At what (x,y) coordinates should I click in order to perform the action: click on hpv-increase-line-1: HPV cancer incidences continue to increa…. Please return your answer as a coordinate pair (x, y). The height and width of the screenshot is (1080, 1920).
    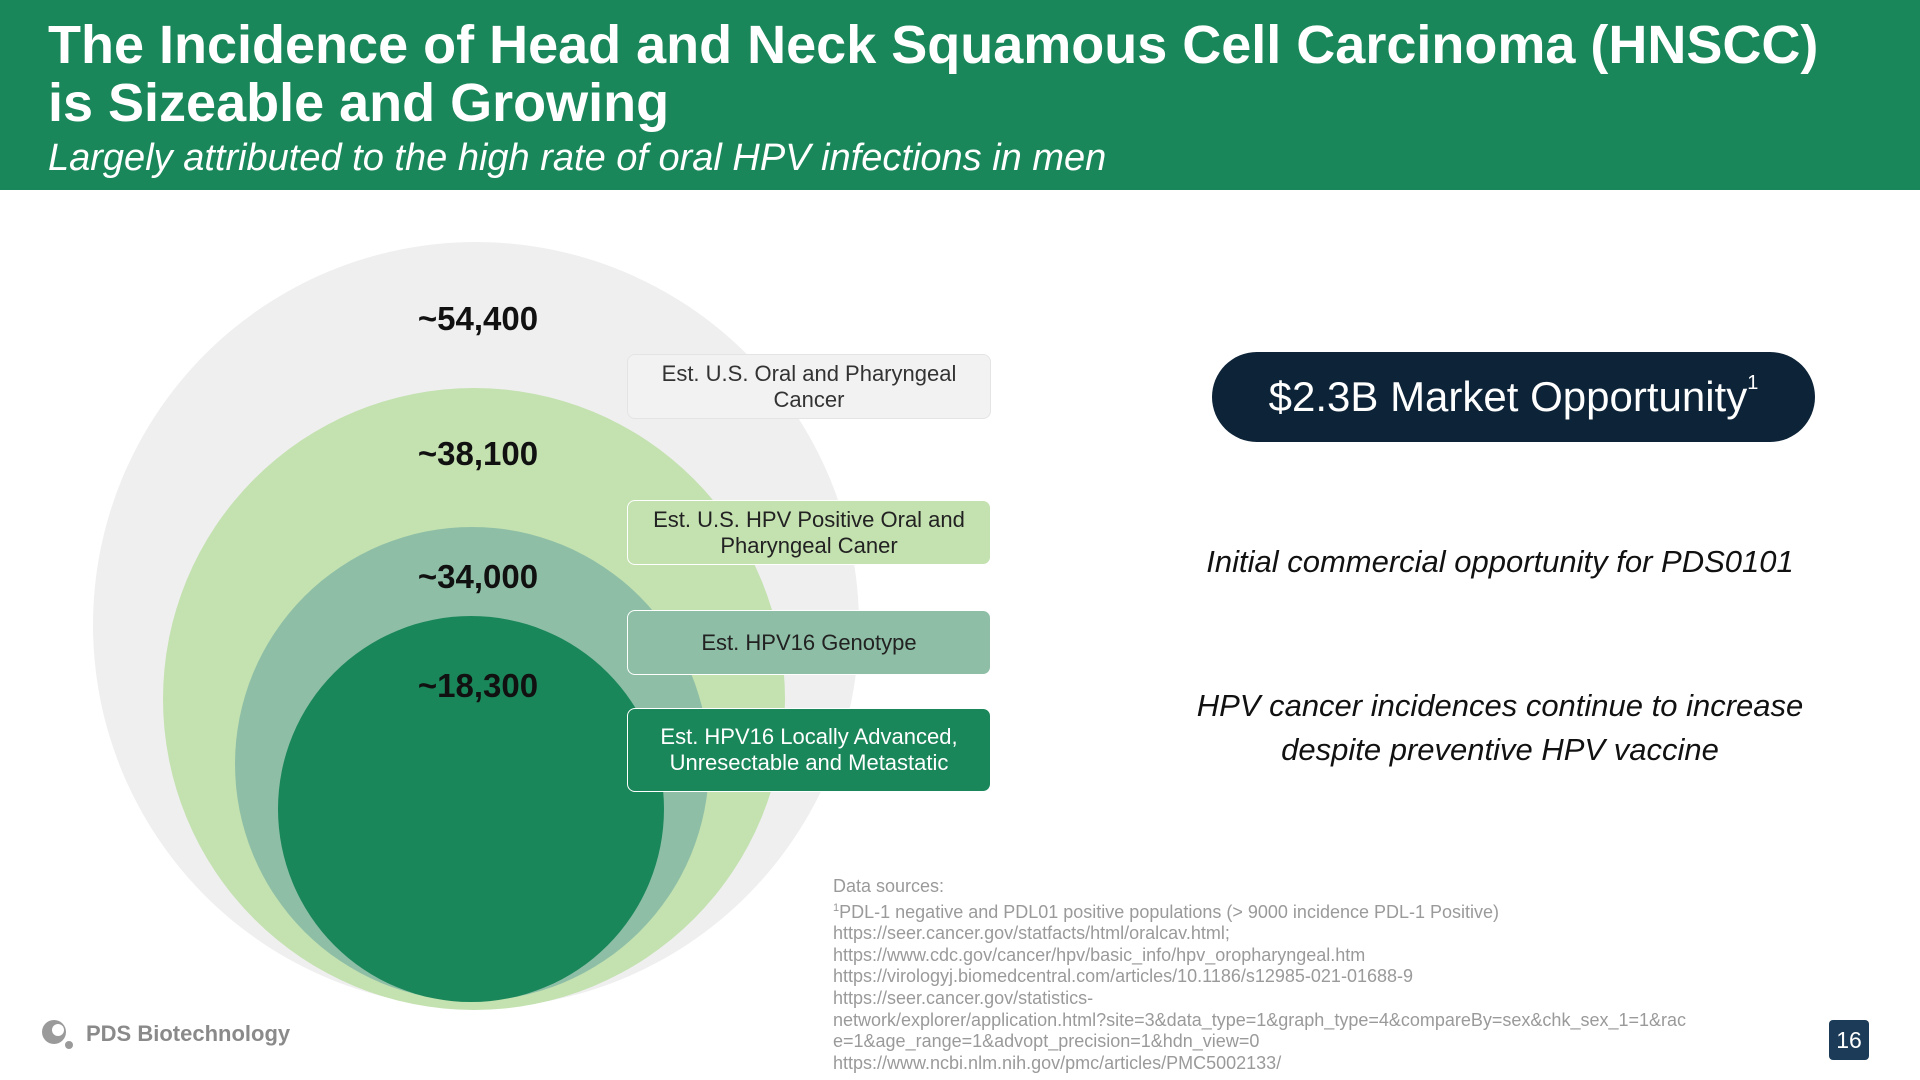
    Looking at the image, I should click on (1500, 705).